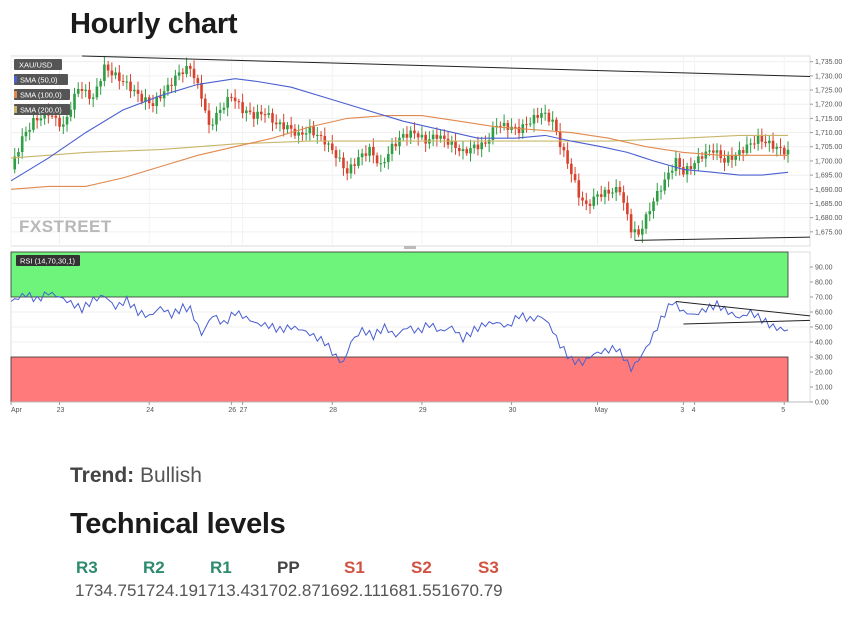  I want to click on rsi-legend-box, so click(48, 260).